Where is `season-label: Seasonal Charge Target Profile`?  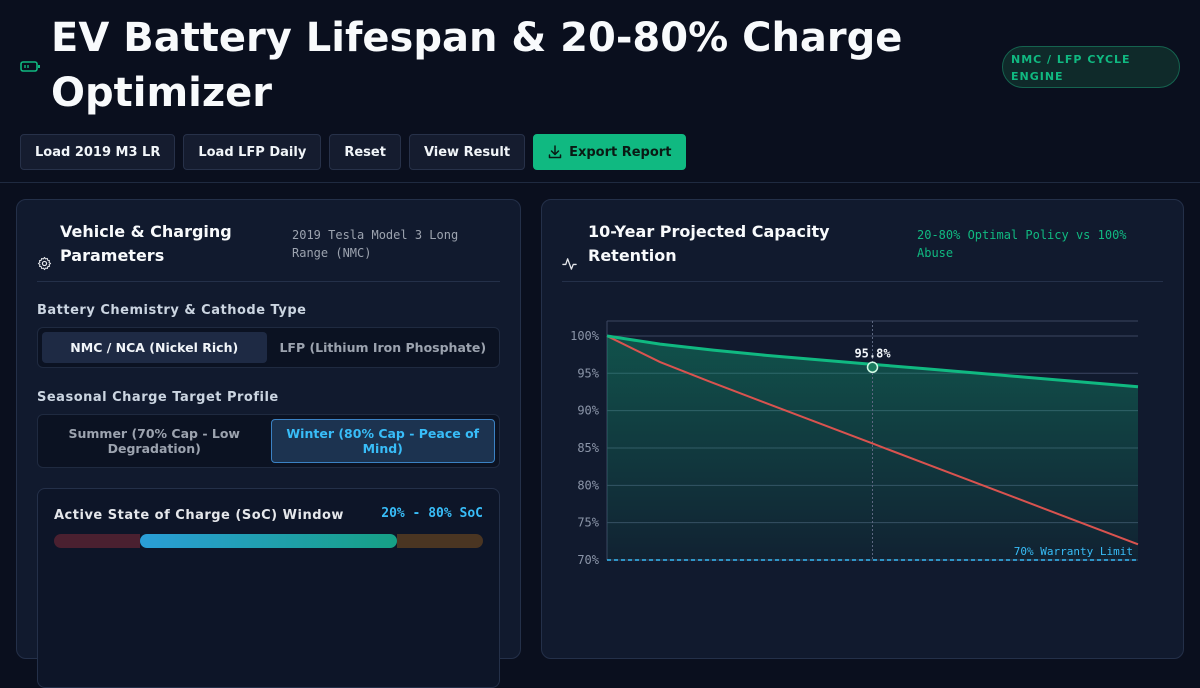
season-label: Seasonal Charge Target Profile is located at coordinates (158, 397).